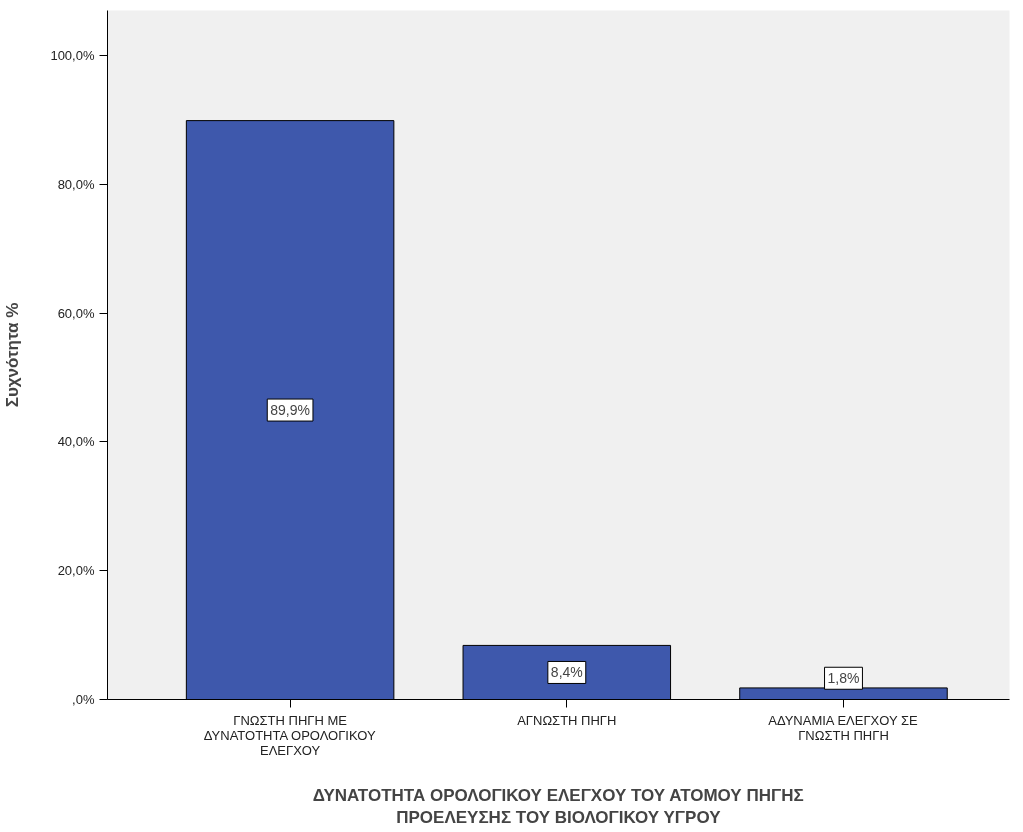 The width and height of the screenshot is (1023, 832). What do you see at coordinates (76, 442) in the screenshot?
I see `y-tick-label: 40,0%` at bounding box center [76, 442].